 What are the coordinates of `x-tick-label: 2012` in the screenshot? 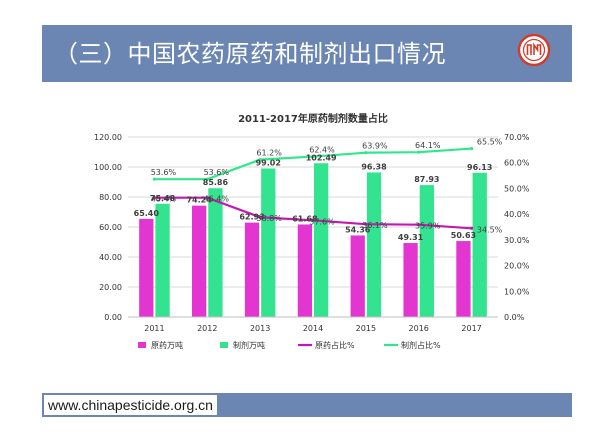 It's located at (207, 328).